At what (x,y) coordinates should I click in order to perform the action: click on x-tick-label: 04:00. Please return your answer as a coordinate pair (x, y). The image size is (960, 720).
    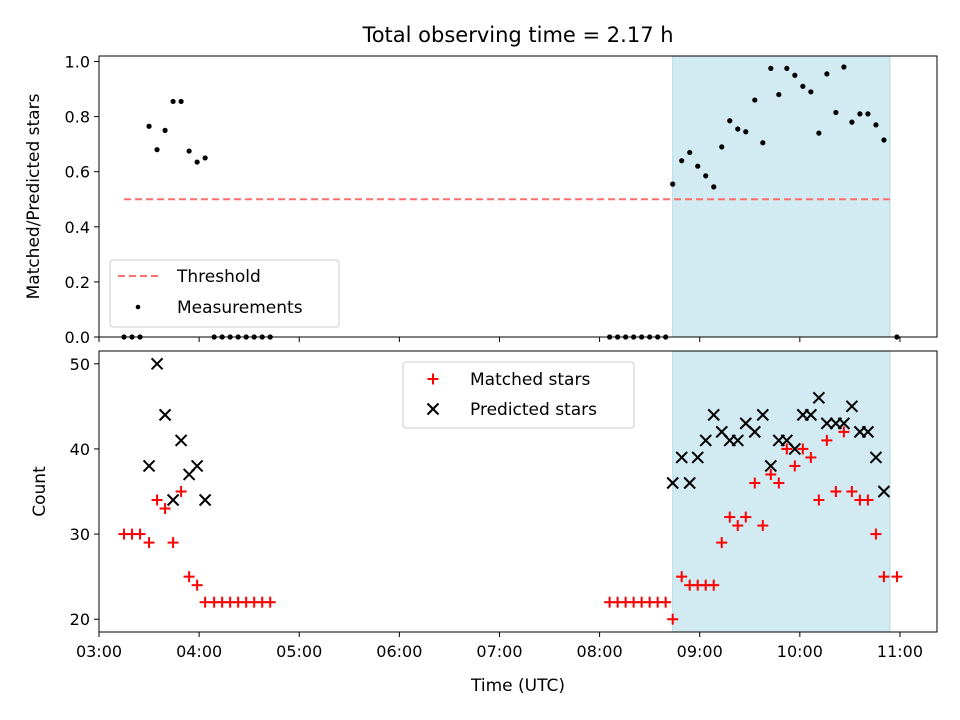
    Looking at the image, I should click on (199, 651).